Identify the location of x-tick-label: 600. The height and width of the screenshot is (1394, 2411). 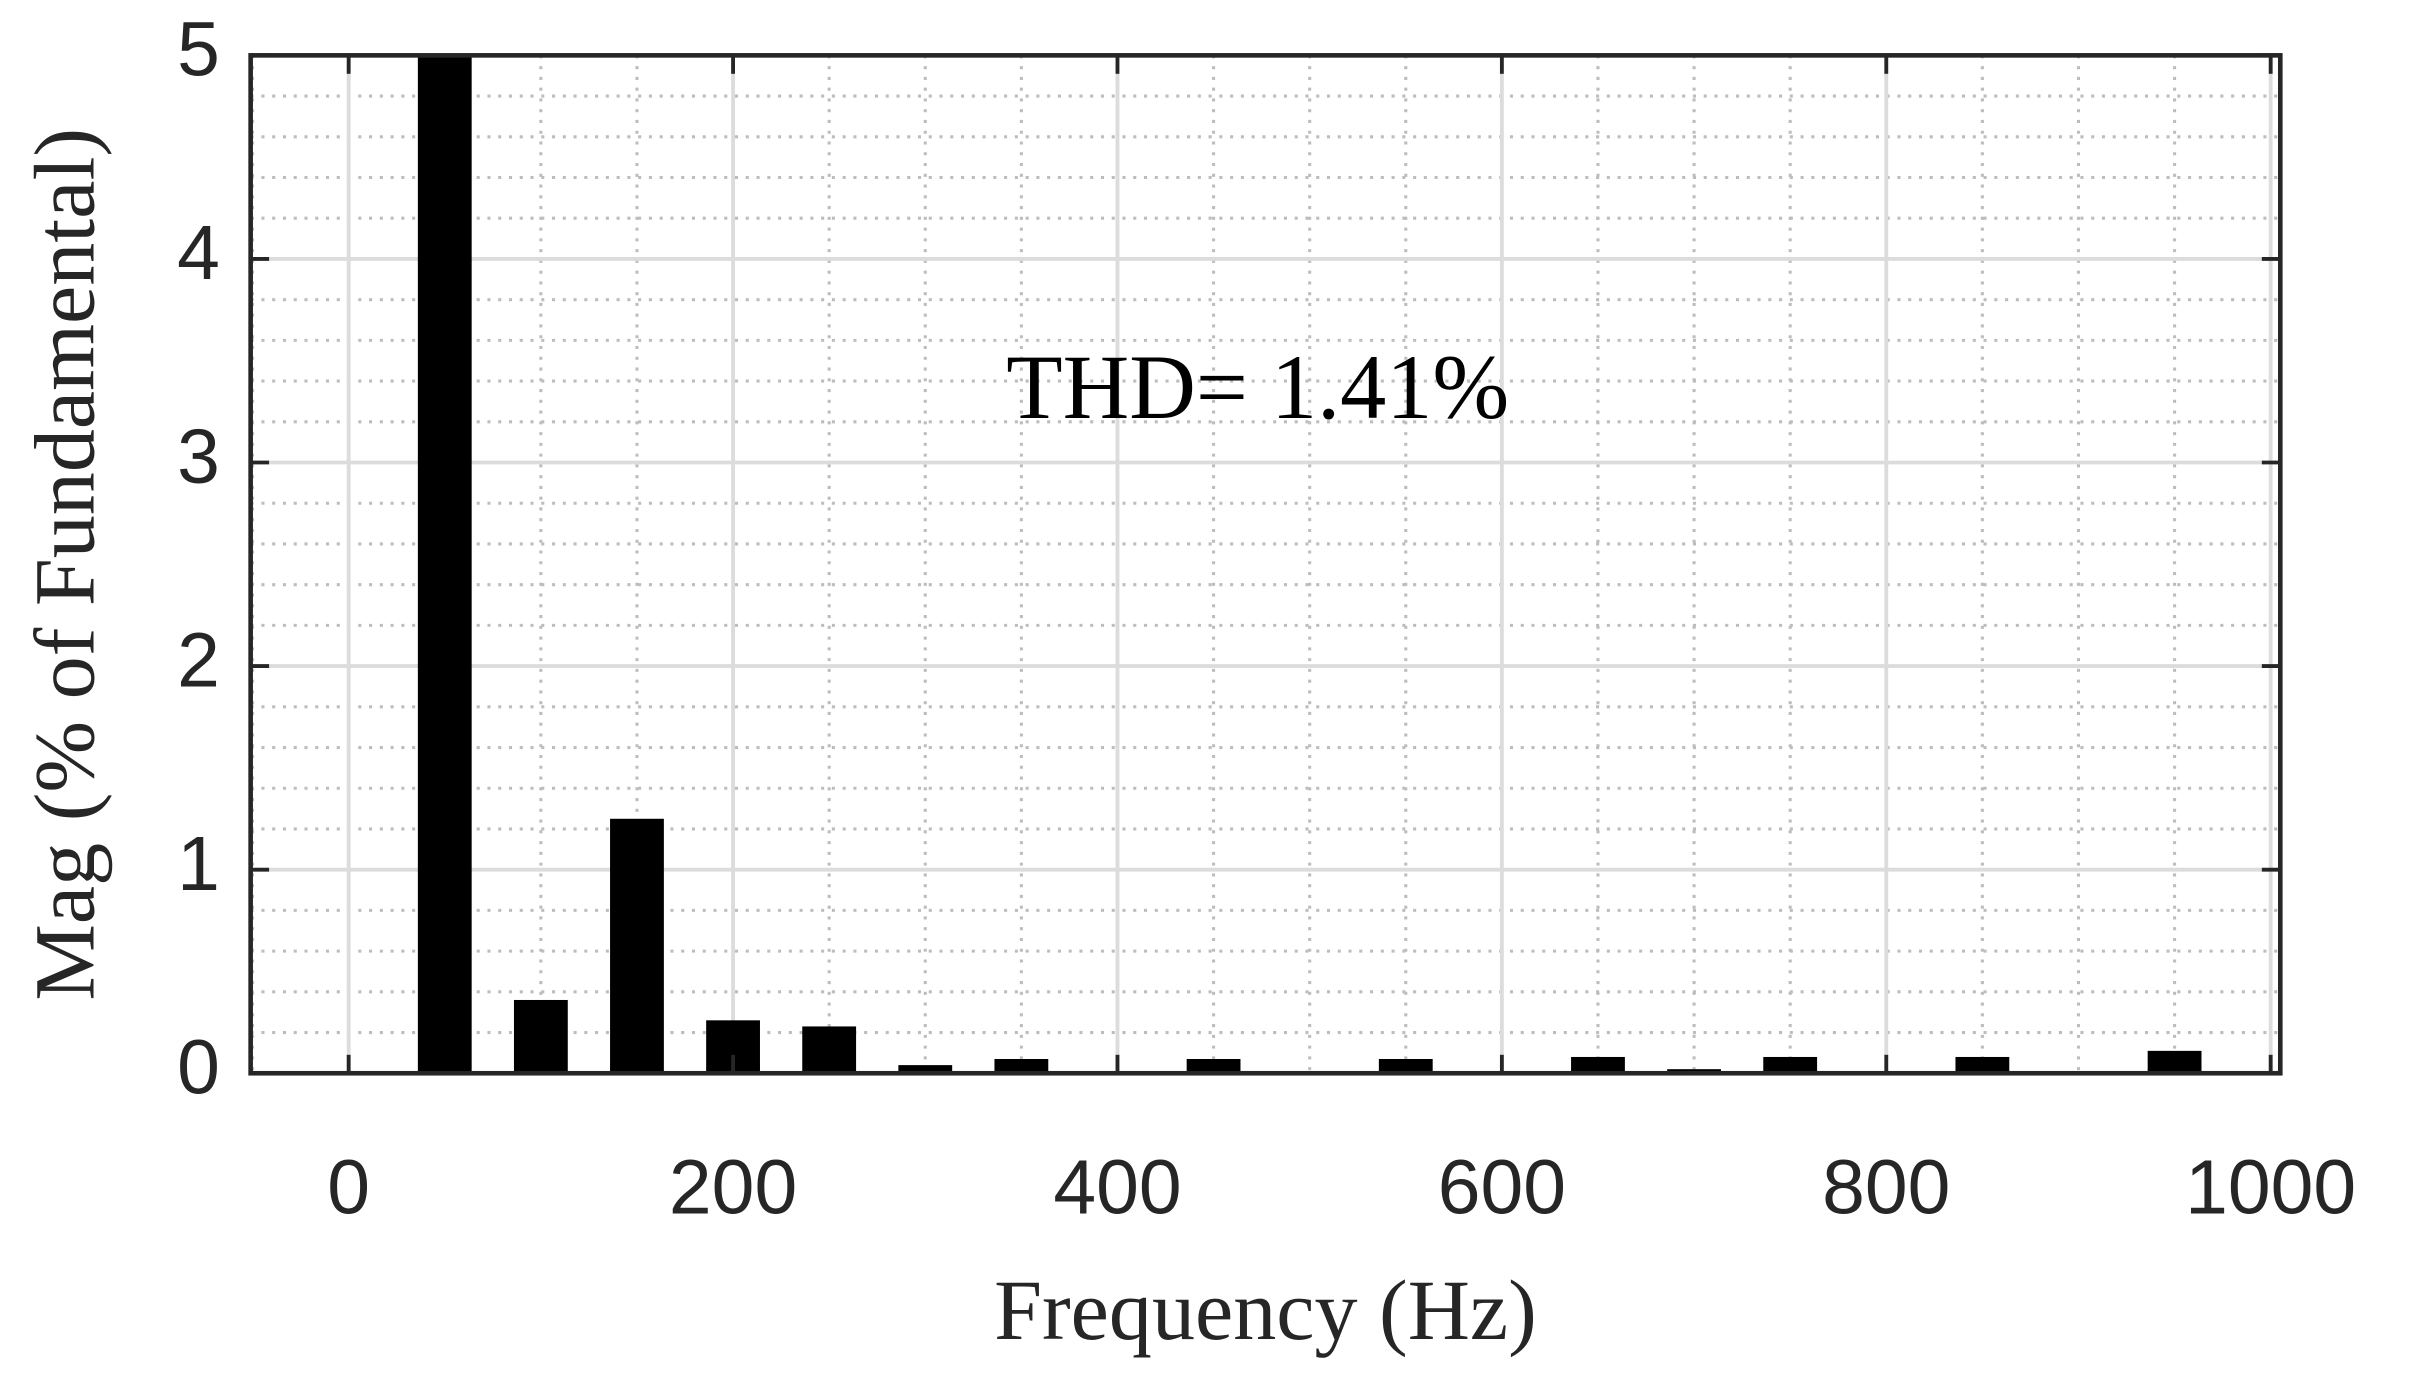
(1502, 1188).